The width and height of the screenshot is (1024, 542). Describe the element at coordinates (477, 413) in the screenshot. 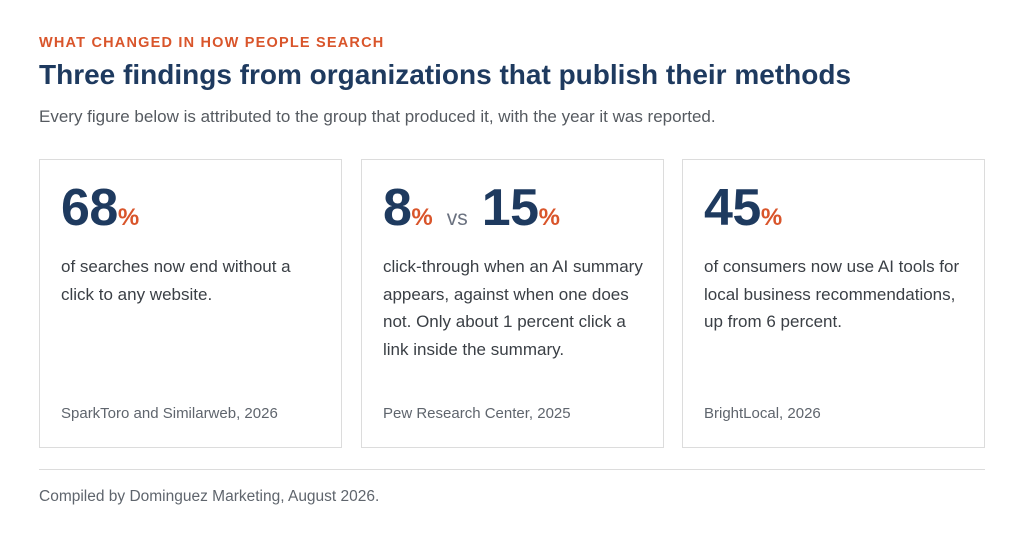

I see `stat-source: Pew Research Center, 2025` at that location.